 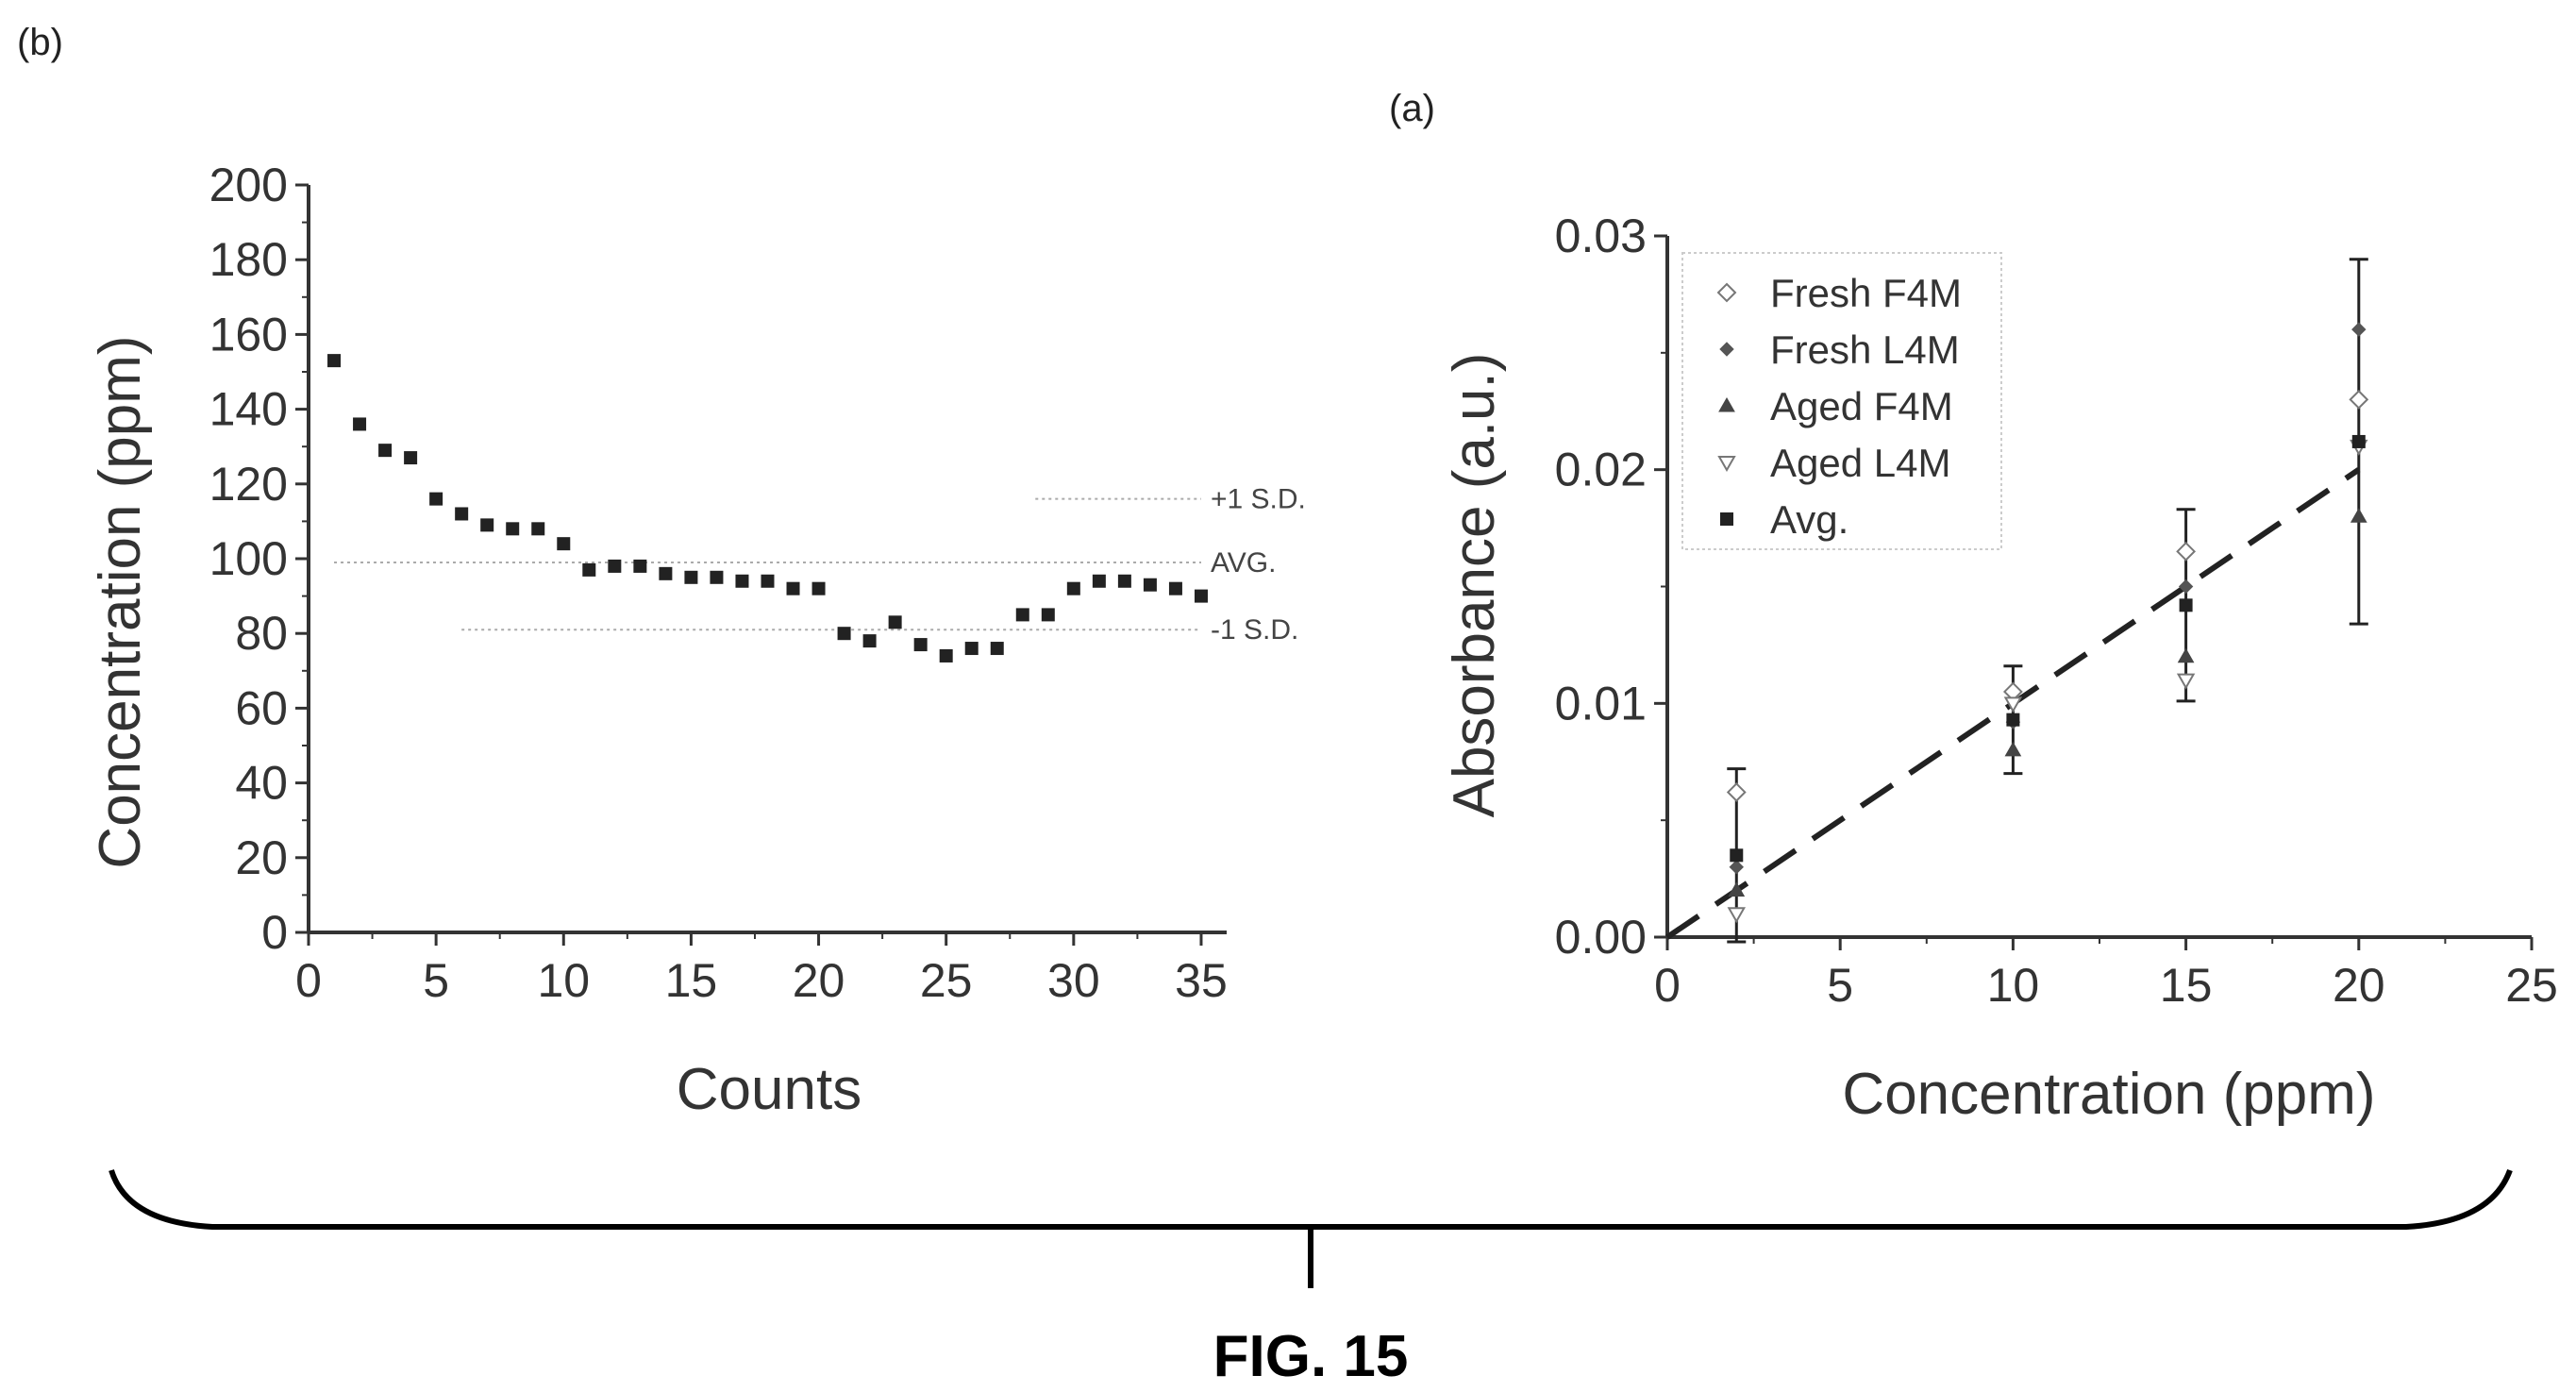 What do you see at coordinates (1201, 981) in the screenshot?
I see `chart-b-x-tick-label: 35` at bounding box center [1201, 981].